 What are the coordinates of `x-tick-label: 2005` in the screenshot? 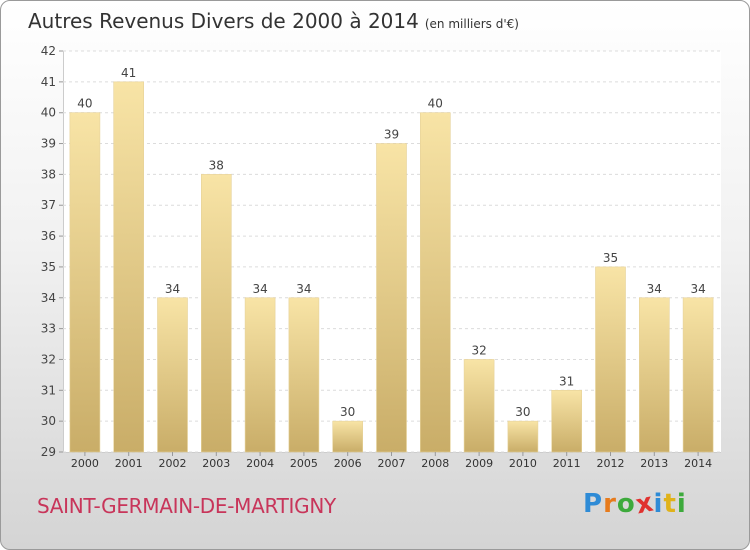 It's located at (304, 463).